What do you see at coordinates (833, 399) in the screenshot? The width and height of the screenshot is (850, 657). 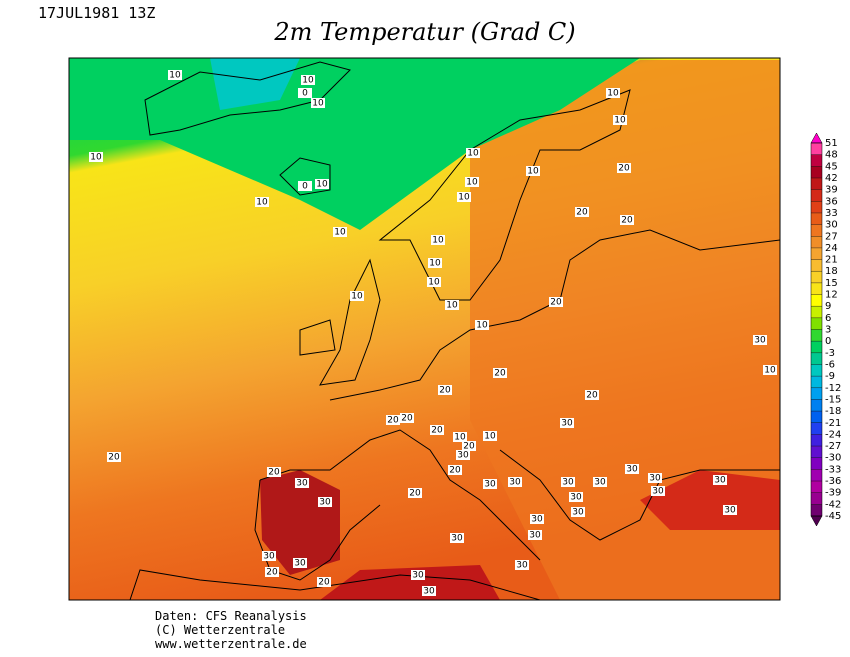 I see `colorbar-label: -15` at bounding box center [833, 399].